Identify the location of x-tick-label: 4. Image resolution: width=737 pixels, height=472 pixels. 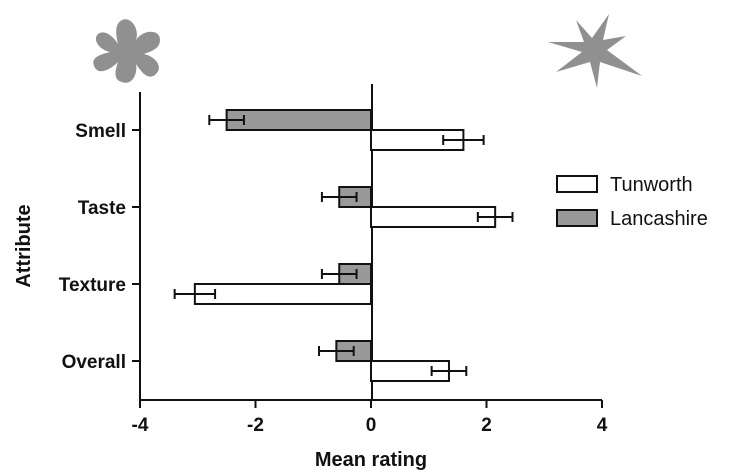
(602, 425).